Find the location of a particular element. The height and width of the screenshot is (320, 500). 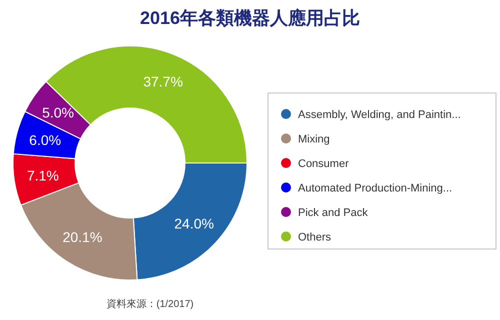

data-label: 7.1% is located at coordinates (42, 176).